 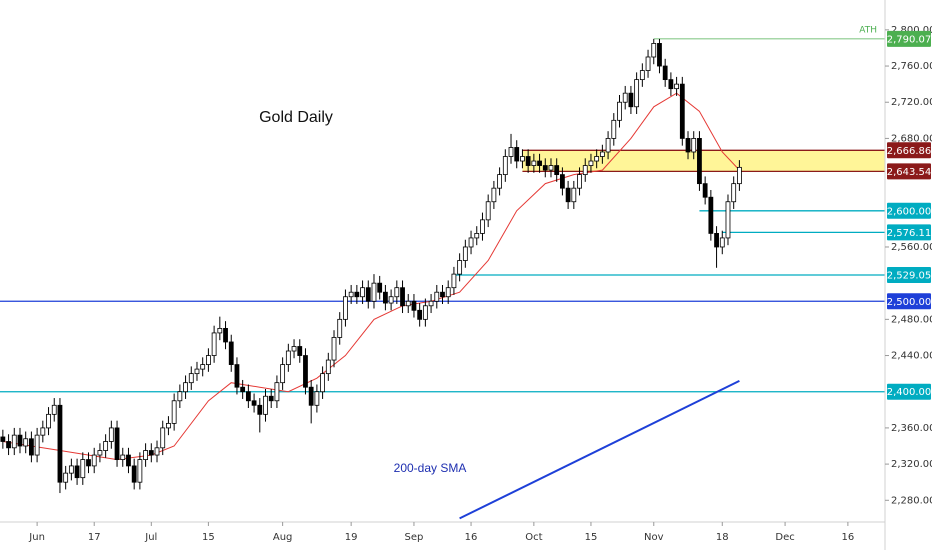 What do you see at coordinates (283, 537) in the screenshot?
I see `x-tick-label: Aug` at bounding box center [283, 537].